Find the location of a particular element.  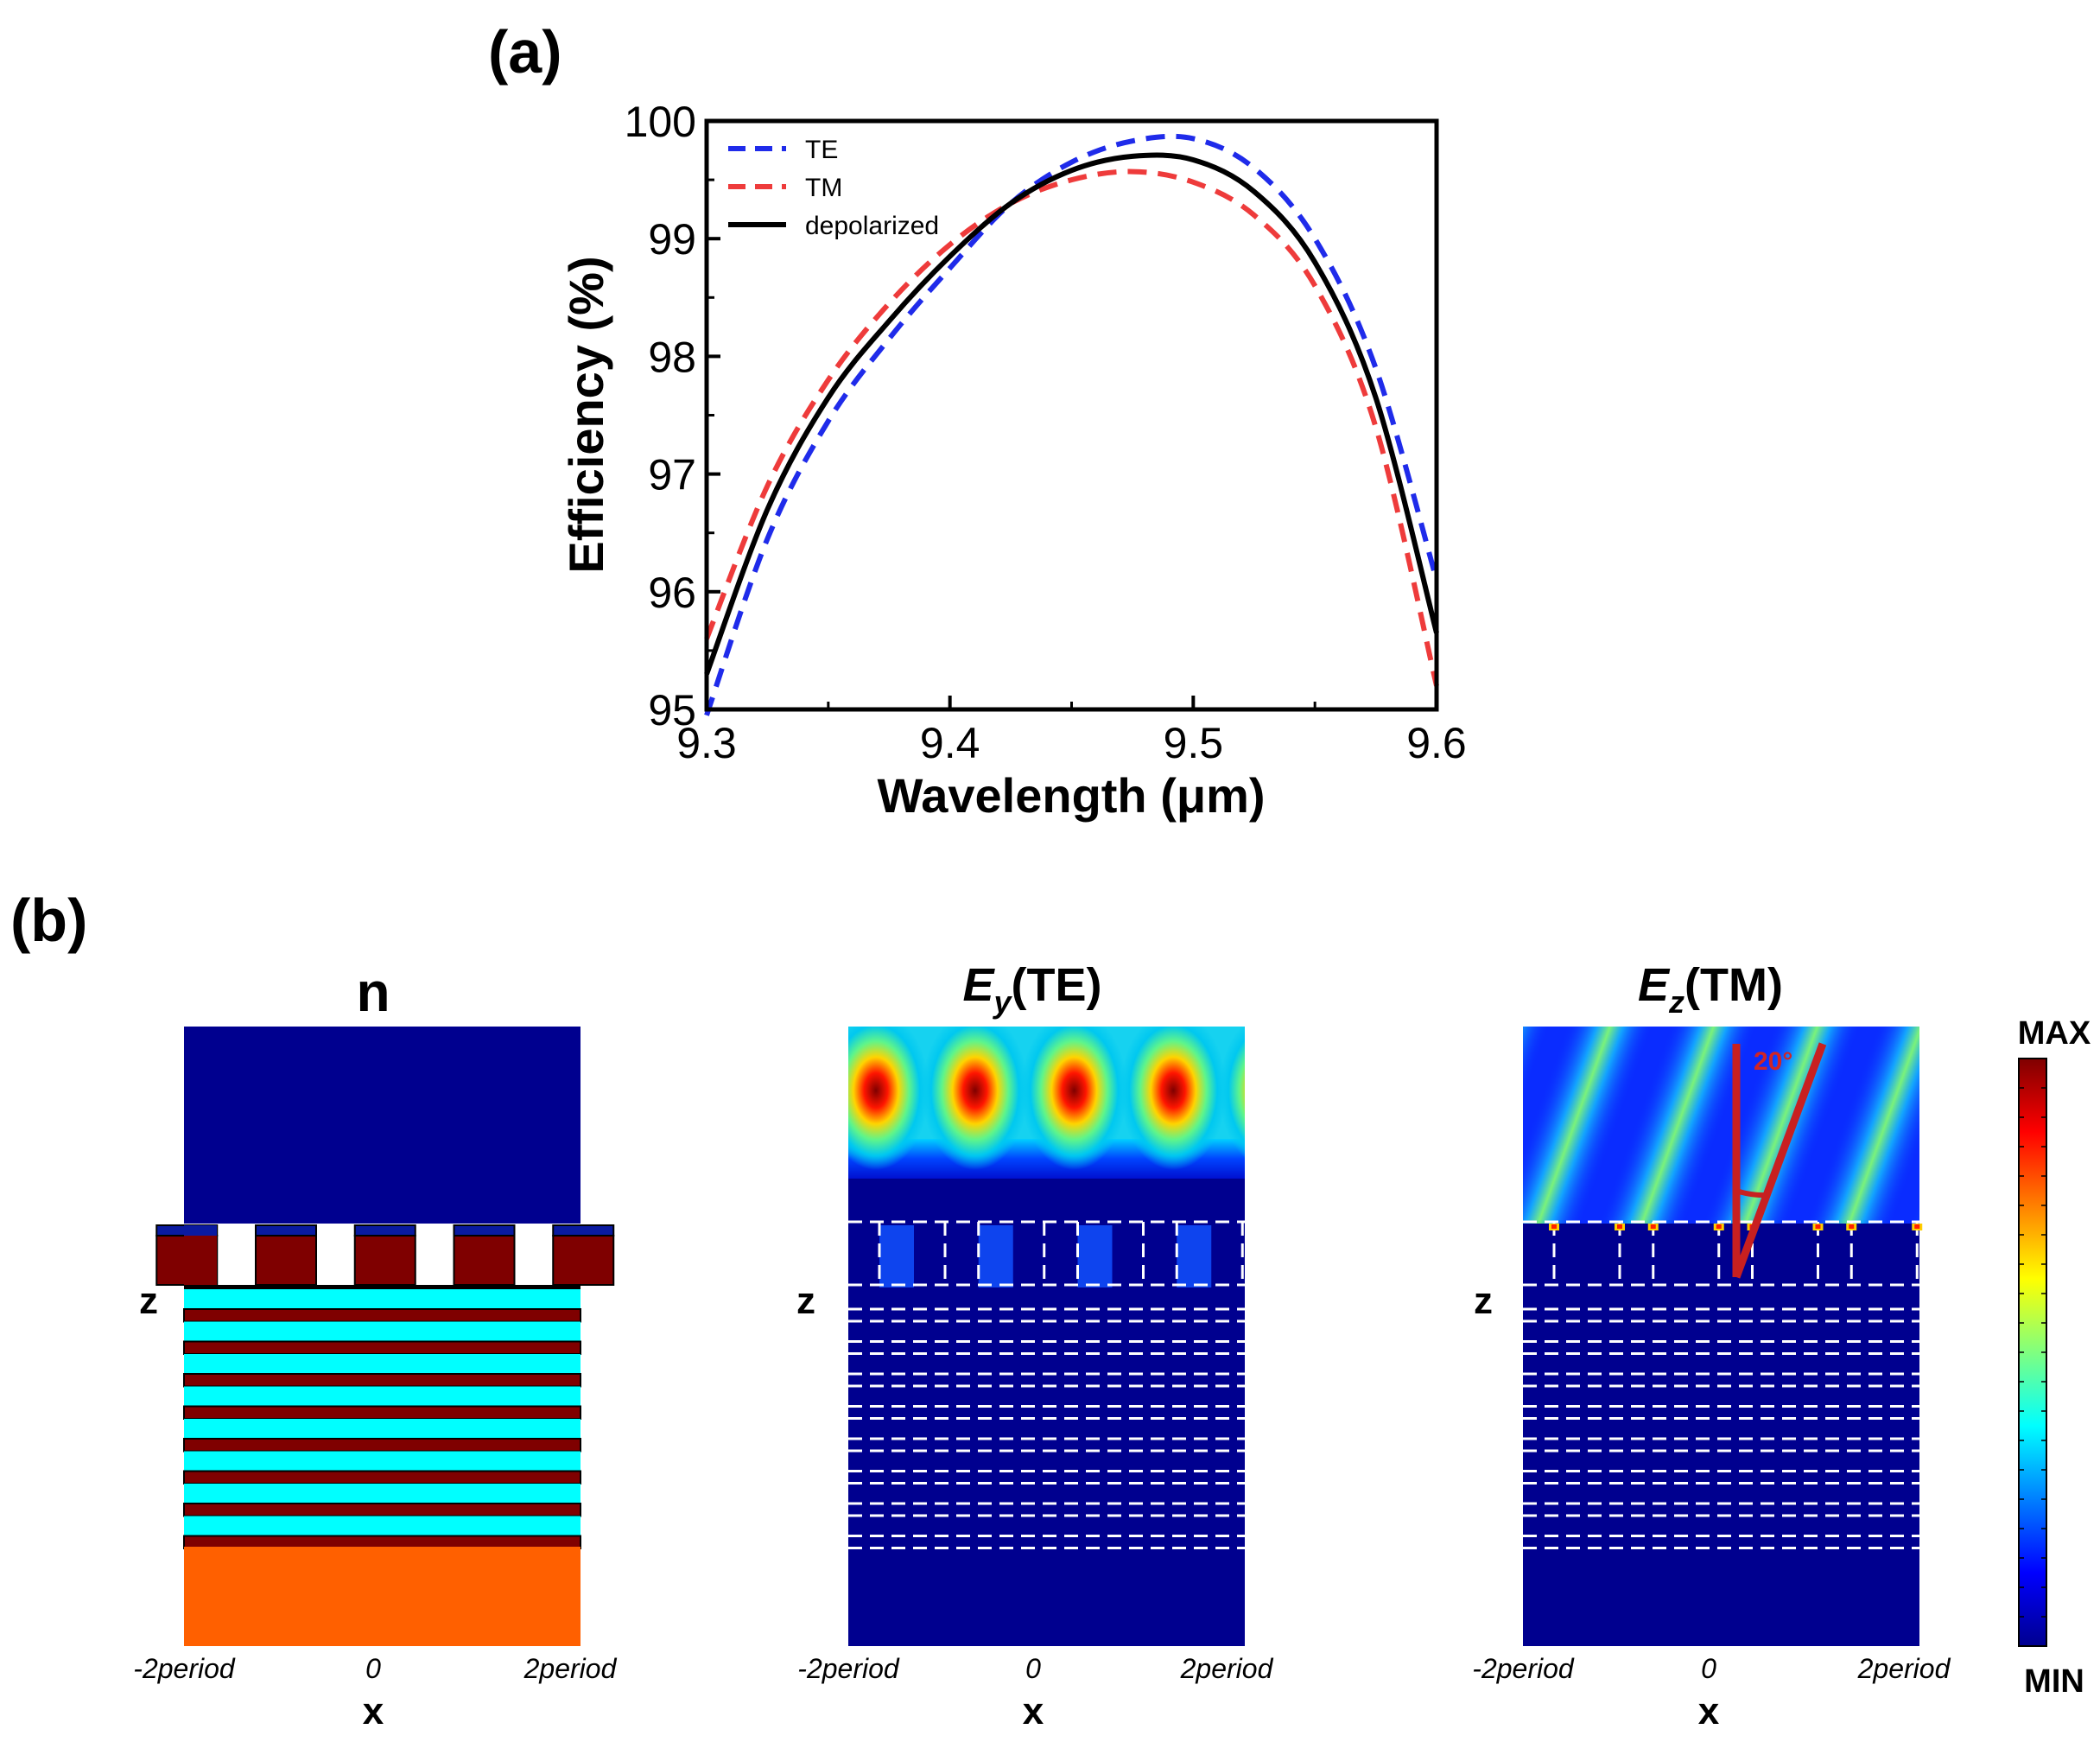

map-tm-title: Ez(TM) is located at coordinates (1710, 989).